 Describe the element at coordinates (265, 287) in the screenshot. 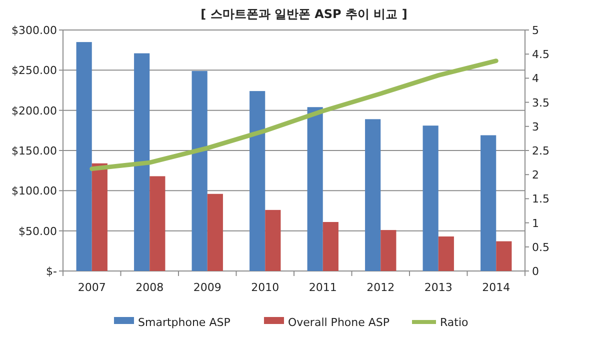

I see `x-tick-label: 2010` at that location.